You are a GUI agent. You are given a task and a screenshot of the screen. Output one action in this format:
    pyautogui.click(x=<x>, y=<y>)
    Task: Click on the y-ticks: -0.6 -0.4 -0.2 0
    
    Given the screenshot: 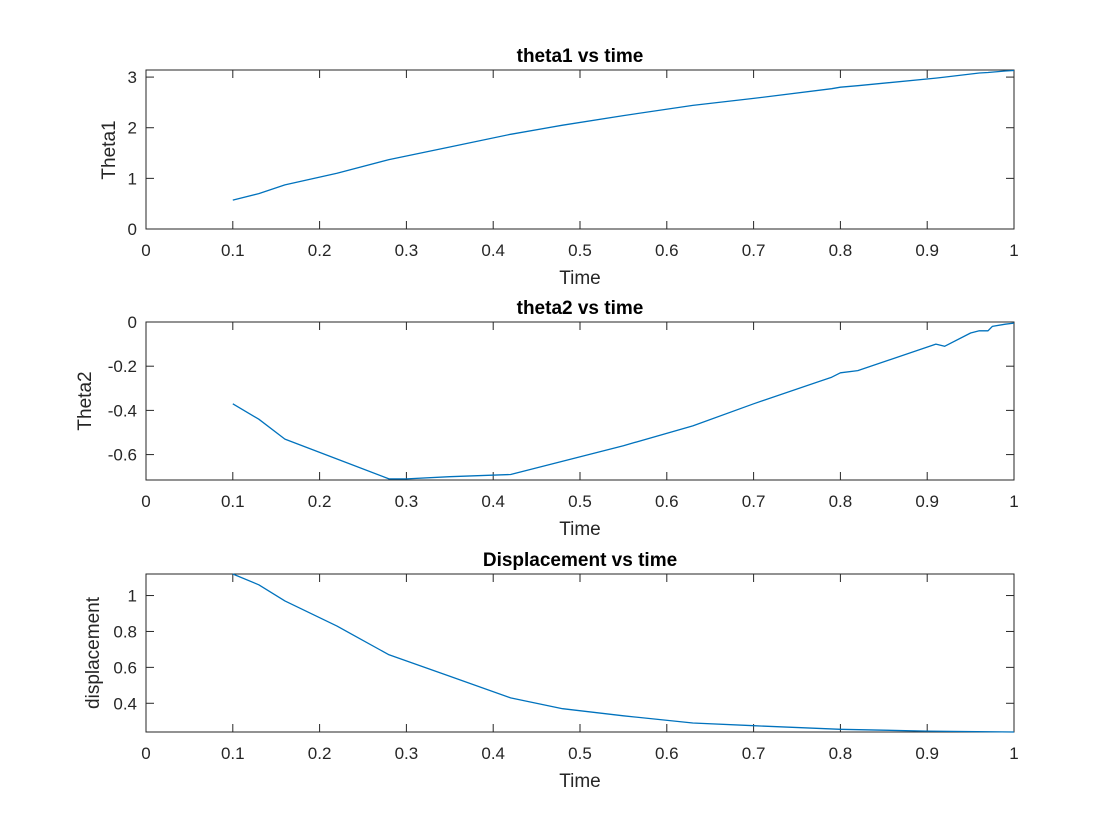 What is the action you would take?
    pyautogui.click(x=561, y=389)
    